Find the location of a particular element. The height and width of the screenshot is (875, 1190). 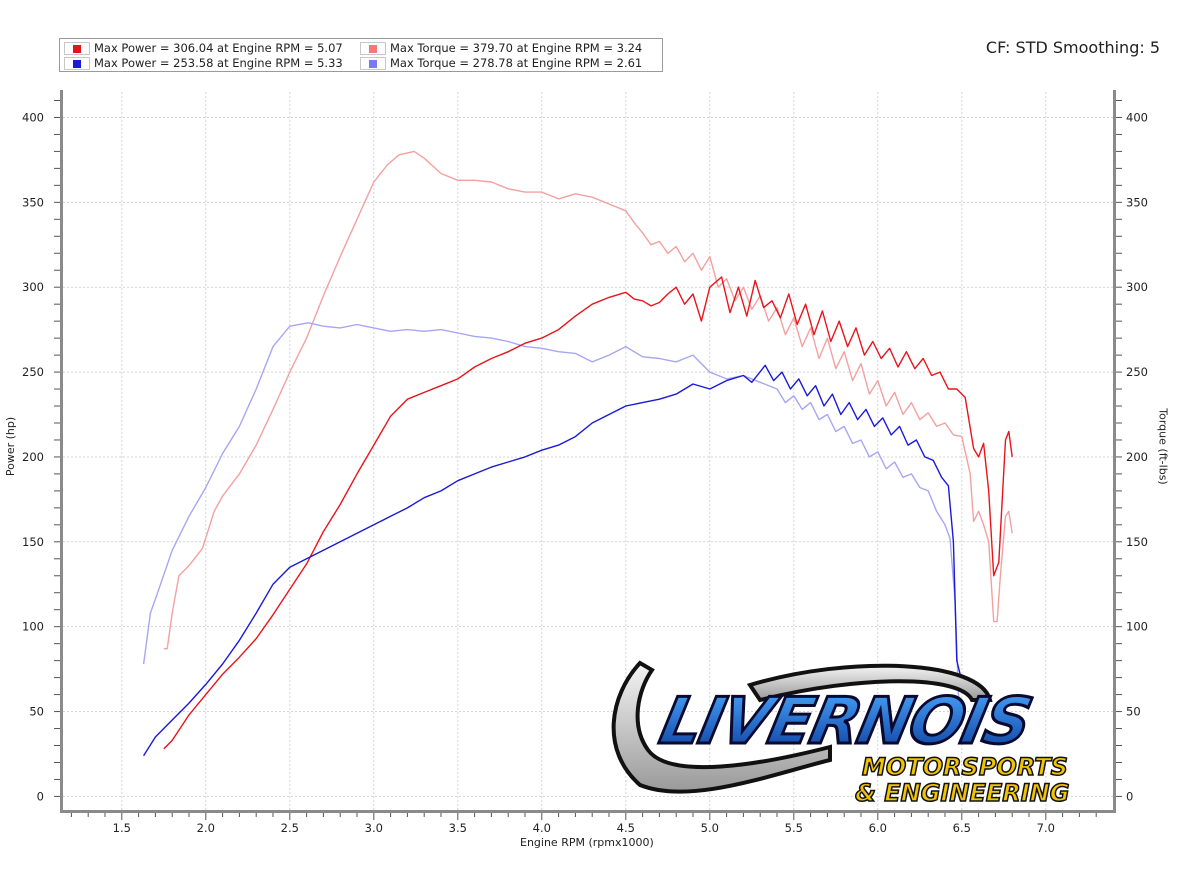

y-tick-label-left: 100 is located at coordinates (33, 627).